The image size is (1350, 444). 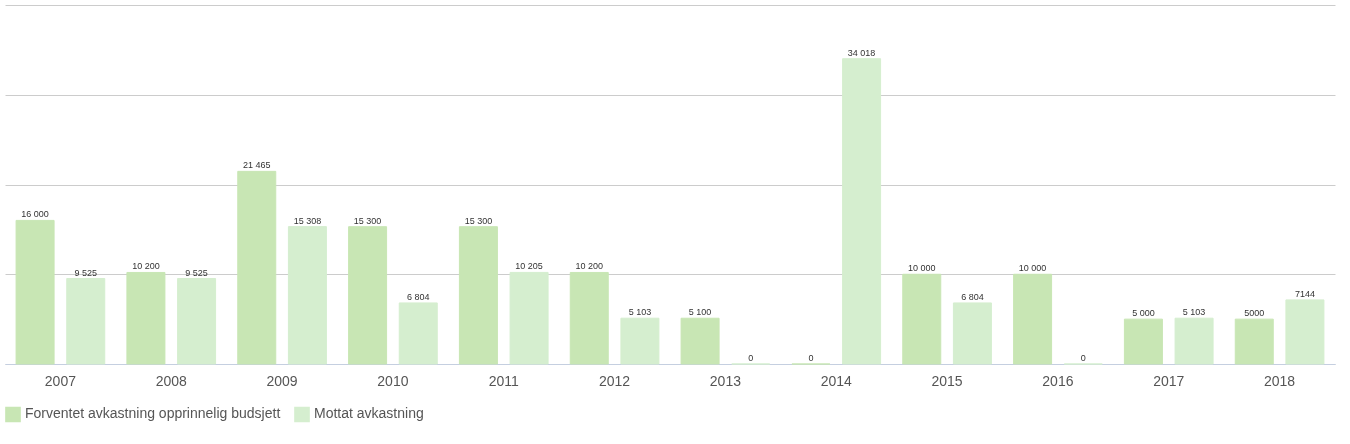 I want to click on x-tick-label: 2007, so click(x=60, y=380).